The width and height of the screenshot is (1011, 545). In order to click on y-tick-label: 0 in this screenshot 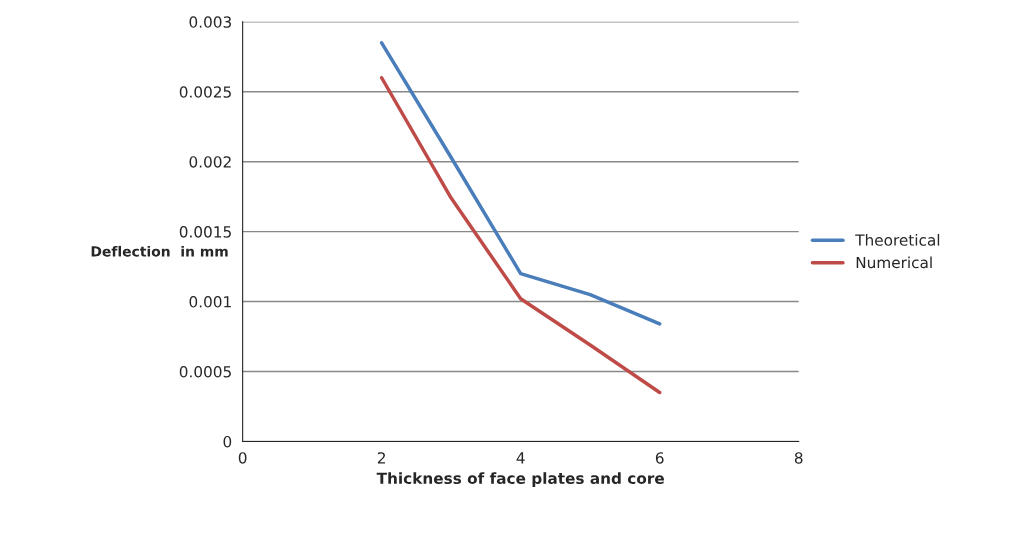, I will do `click(227, 441)`.